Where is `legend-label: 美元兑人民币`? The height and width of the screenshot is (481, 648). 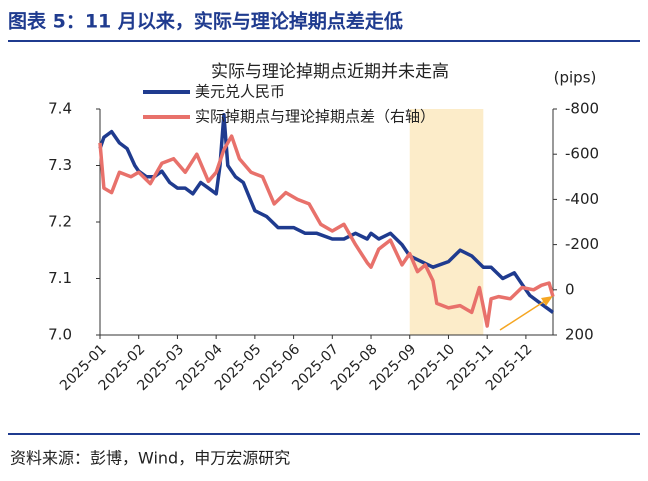
legend-label: 美元兑人民币 is located at coordinates (240, 92).